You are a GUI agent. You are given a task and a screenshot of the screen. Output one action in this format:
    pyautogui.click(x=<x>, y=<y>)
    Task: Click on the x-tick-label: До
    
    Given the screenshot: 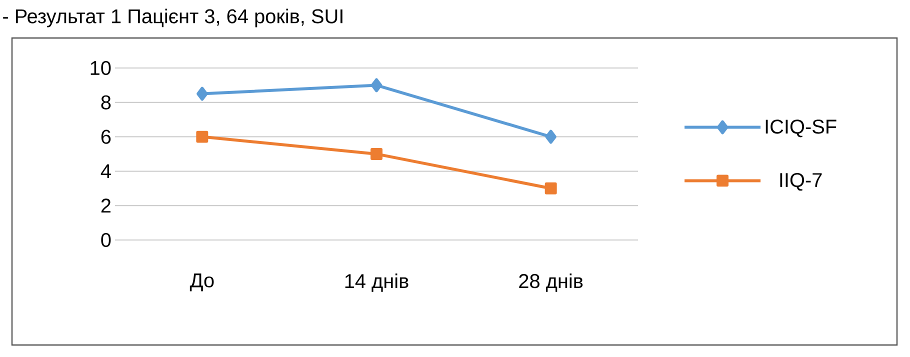 What is the action you would take?
    pyautogui.click(x=202, y=283)
    